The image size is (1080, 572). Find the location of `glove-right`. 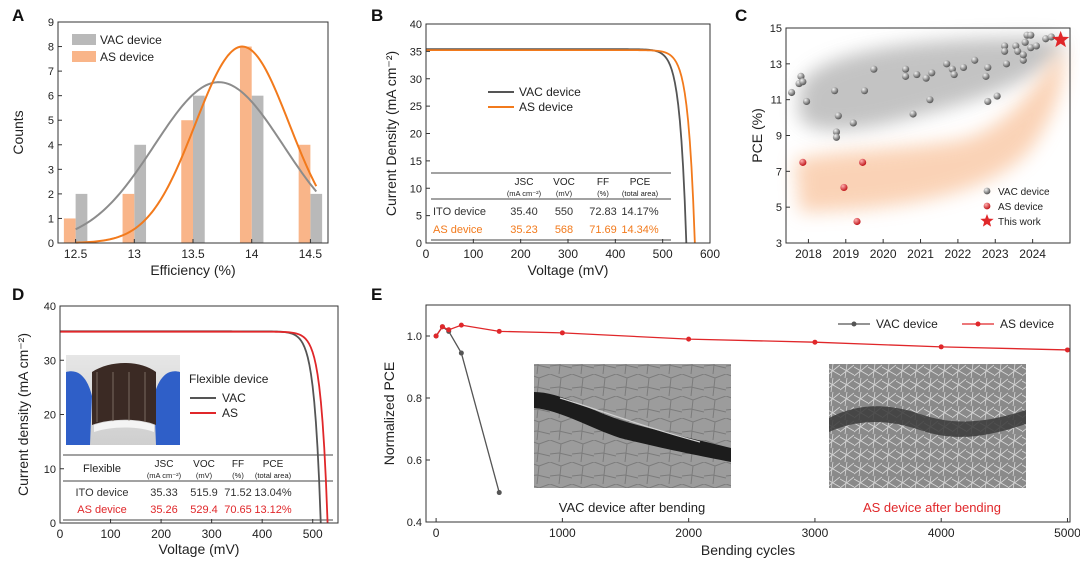

glove-right is located at coordinates (167, 408).